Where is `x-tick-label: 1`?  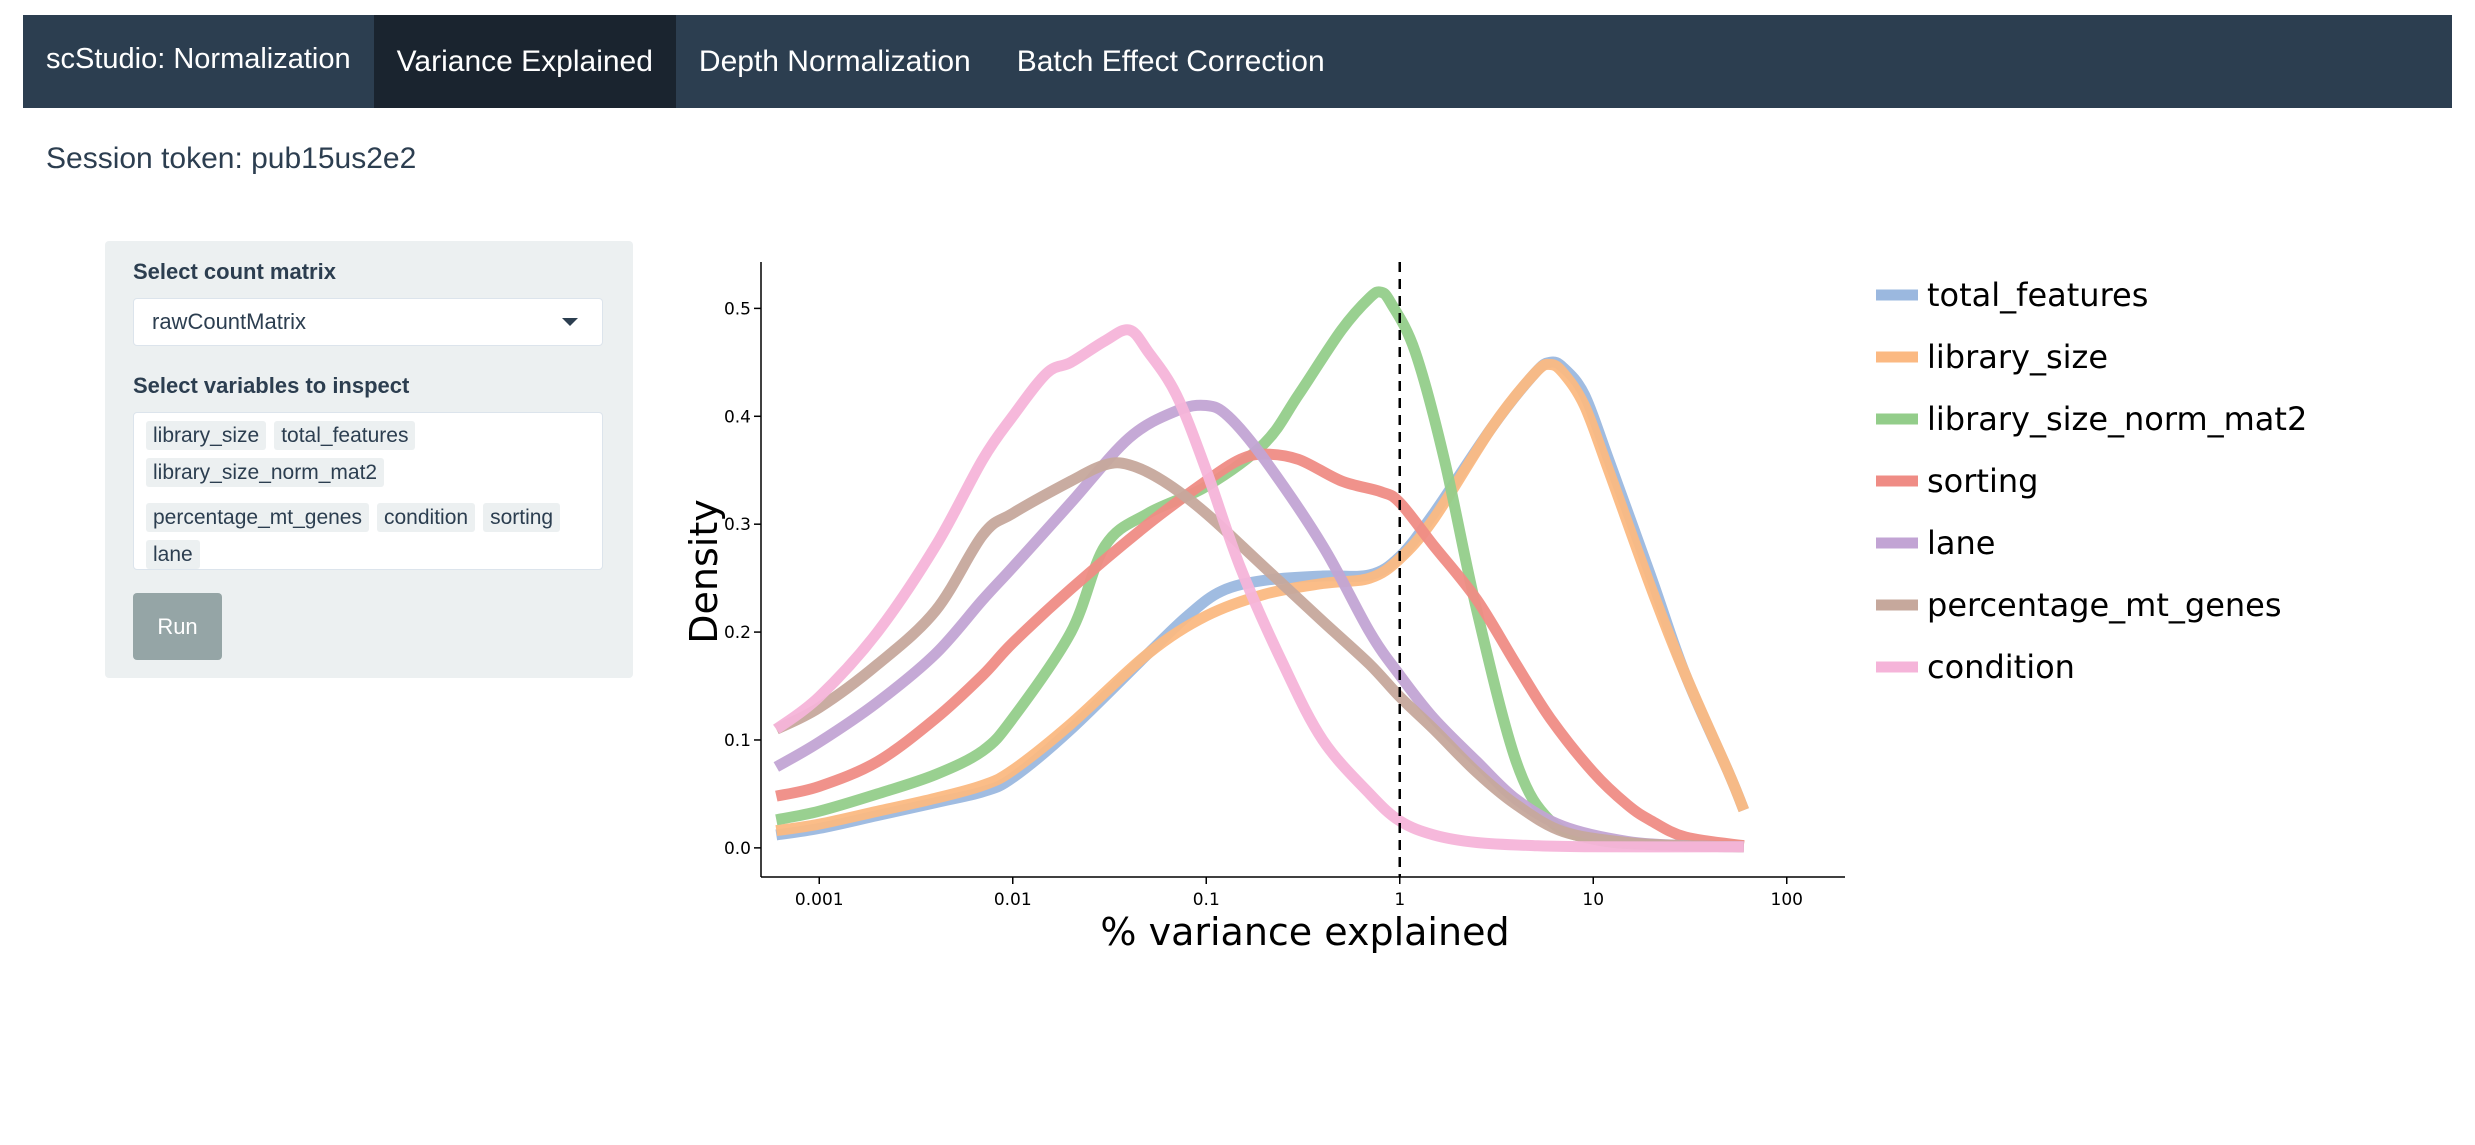 x-tick-label: 1 is located at coordinates (1399, 900).